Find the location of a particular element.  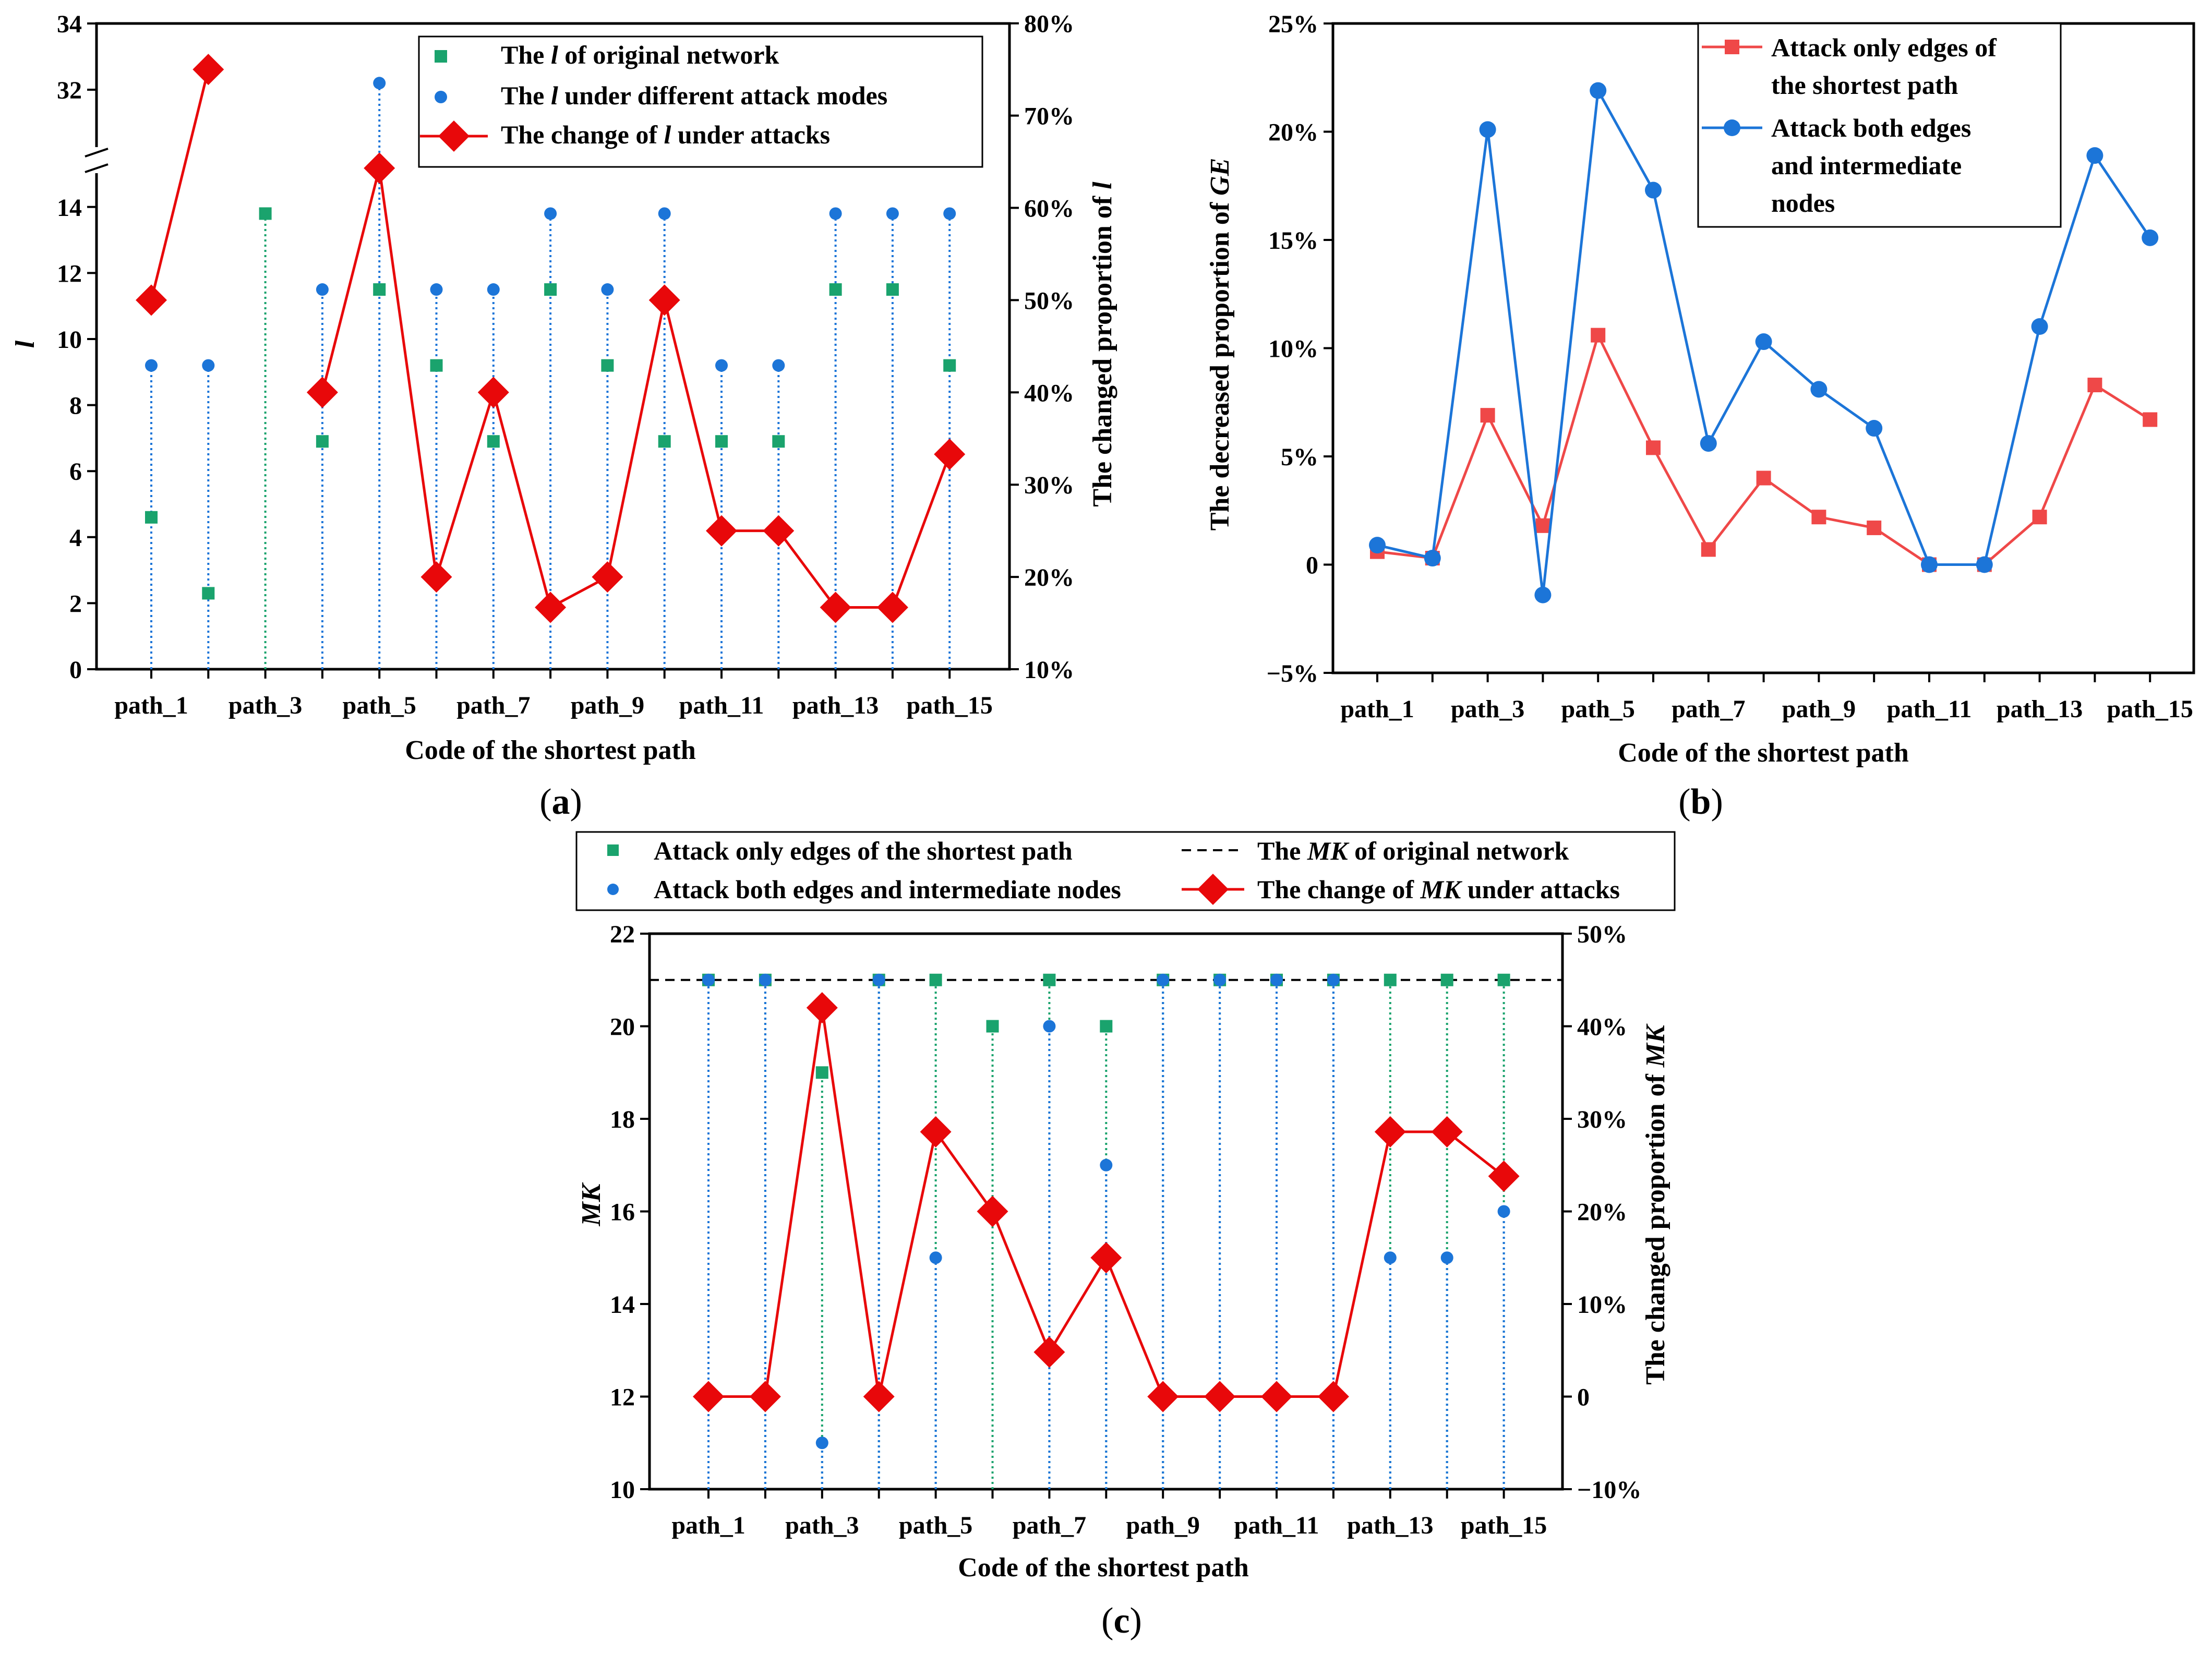

legend-marker-attack is located at coordinates (441, 97).